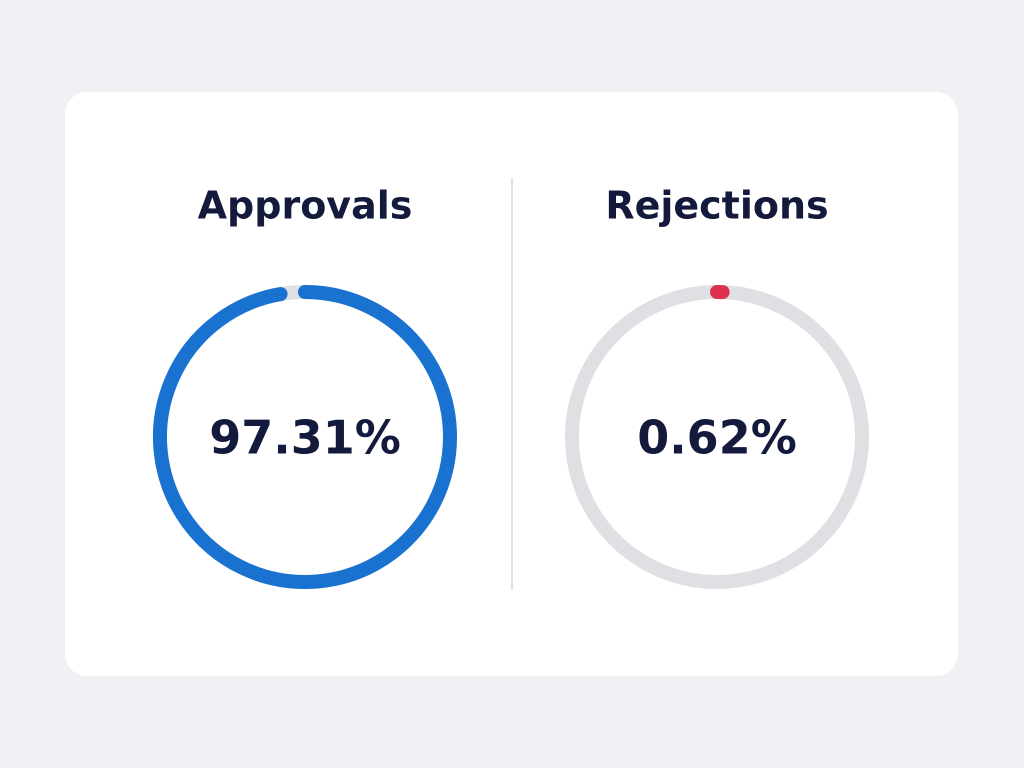 Image resolution: width=1024 pixels, height=768 pixels. I want to click on gauge-value: 0.62%, so click(717, 438).